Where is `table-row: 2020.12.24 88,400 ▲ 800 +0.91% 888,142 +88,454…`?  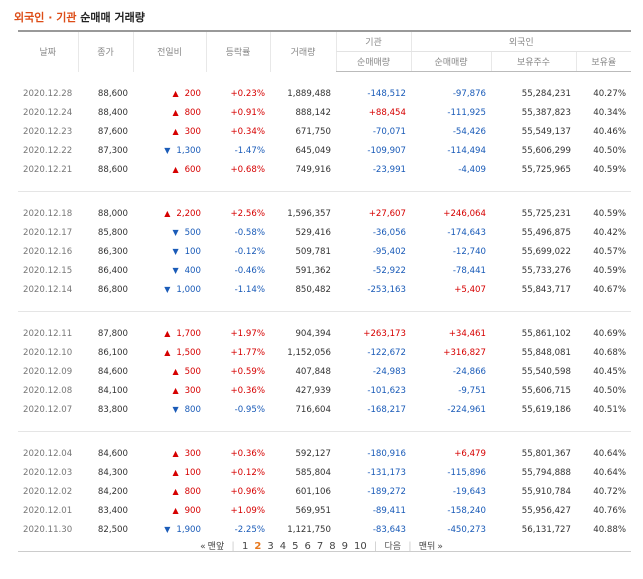
table-row: 2020.12.24 88,400 ▲ 800 +0.91% 888,142 +88,454… is located at coordinates (324, 112).